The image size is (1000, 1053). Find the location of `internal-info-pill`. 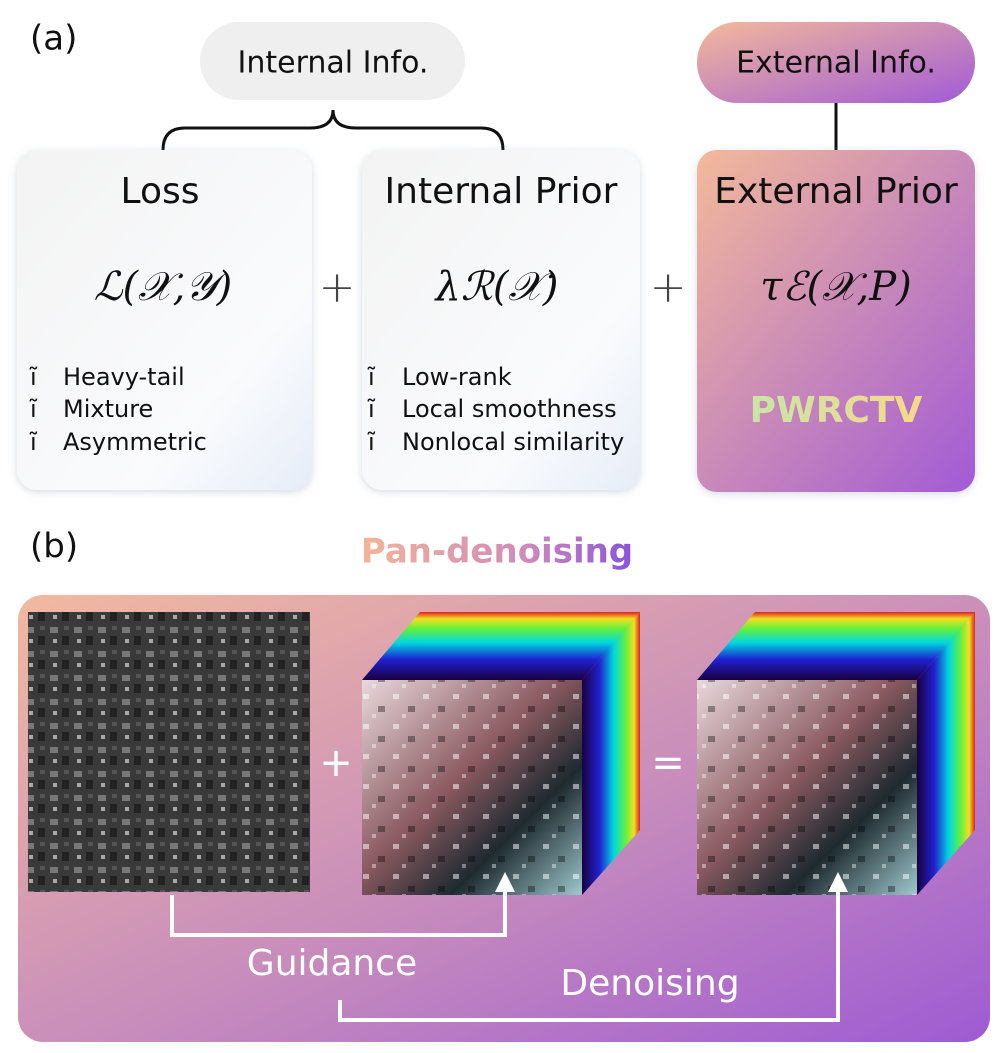

internal-info-pill is located at coordinates (332, 61).